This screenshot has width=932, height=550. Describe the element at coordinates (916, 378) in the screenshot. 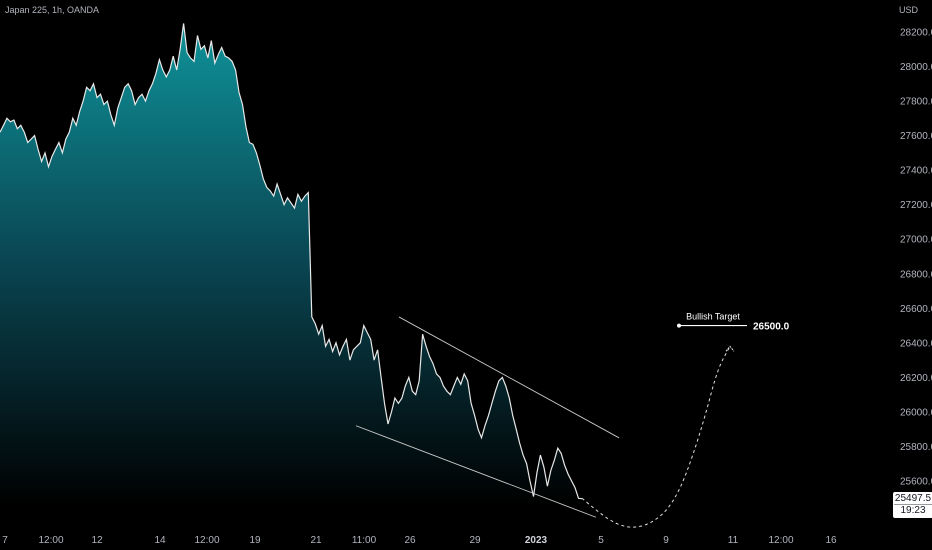

I see `y-tick-label: 26200.0` at that location.